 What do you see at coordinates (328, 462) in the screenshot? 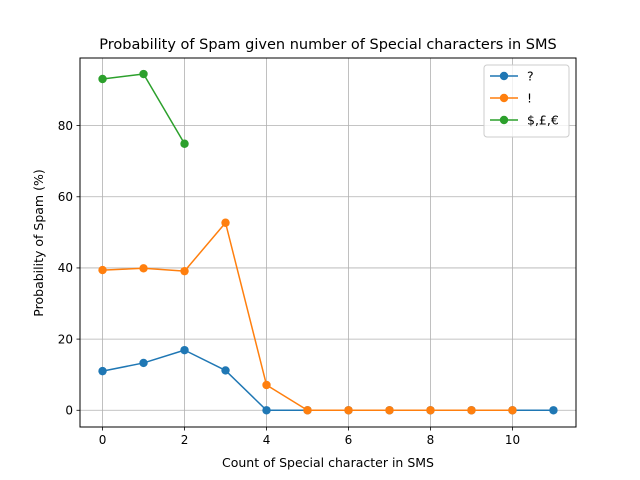
I see `x-axis-label: Count of Special character in SMS` at bounding box center [328, 462].